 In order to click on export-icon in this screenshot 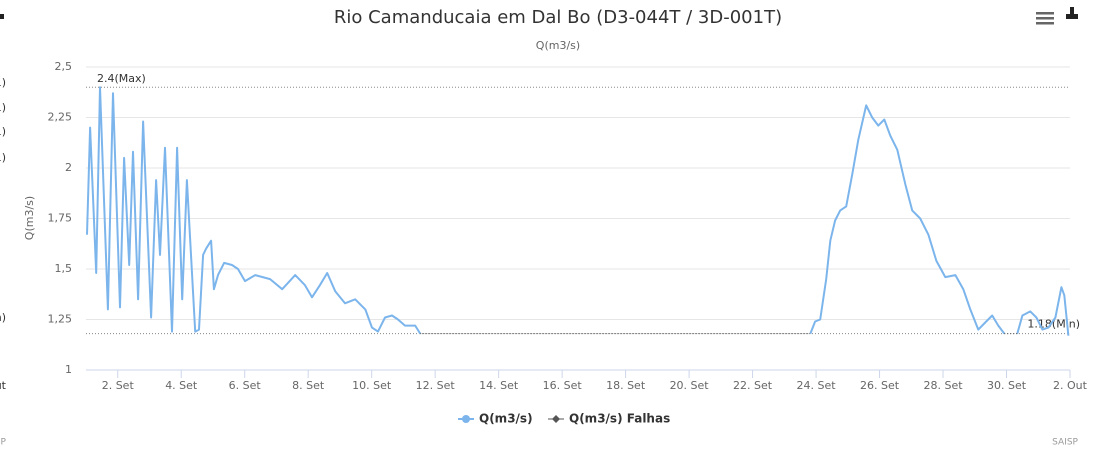, I will do `click(1072, 13)`.